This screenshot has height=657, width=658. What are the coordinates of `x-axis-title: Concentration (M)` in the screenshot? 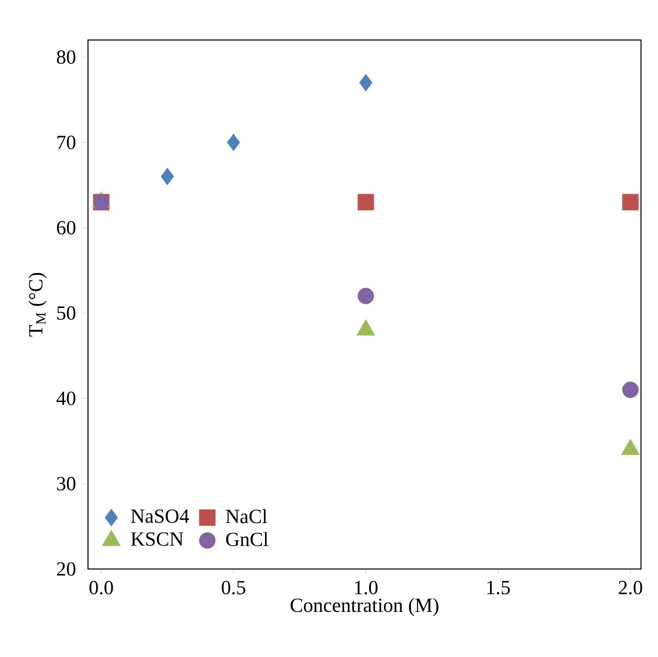 It's located at (364, 607).